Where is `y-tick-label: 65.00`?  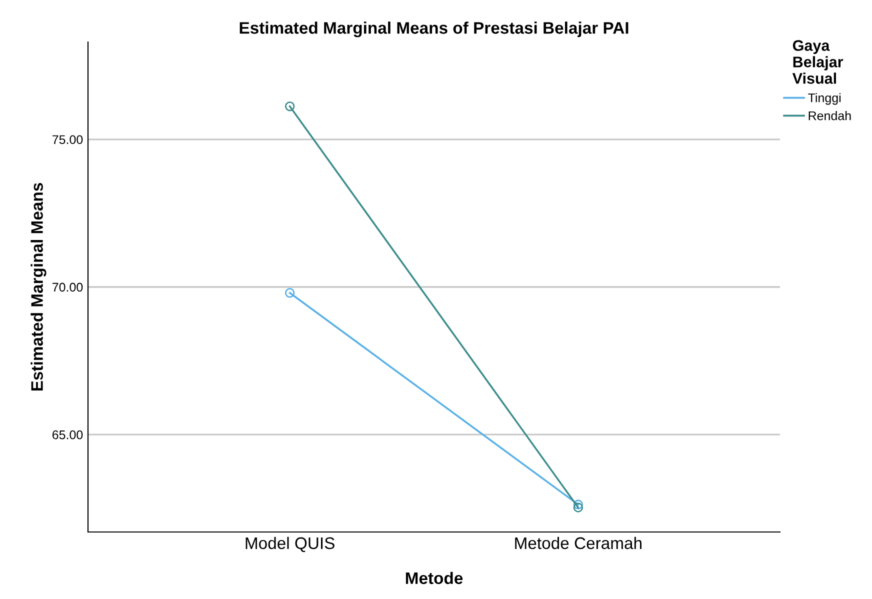 y-tick-label: 65.00 is located at coordinates (67, 435).